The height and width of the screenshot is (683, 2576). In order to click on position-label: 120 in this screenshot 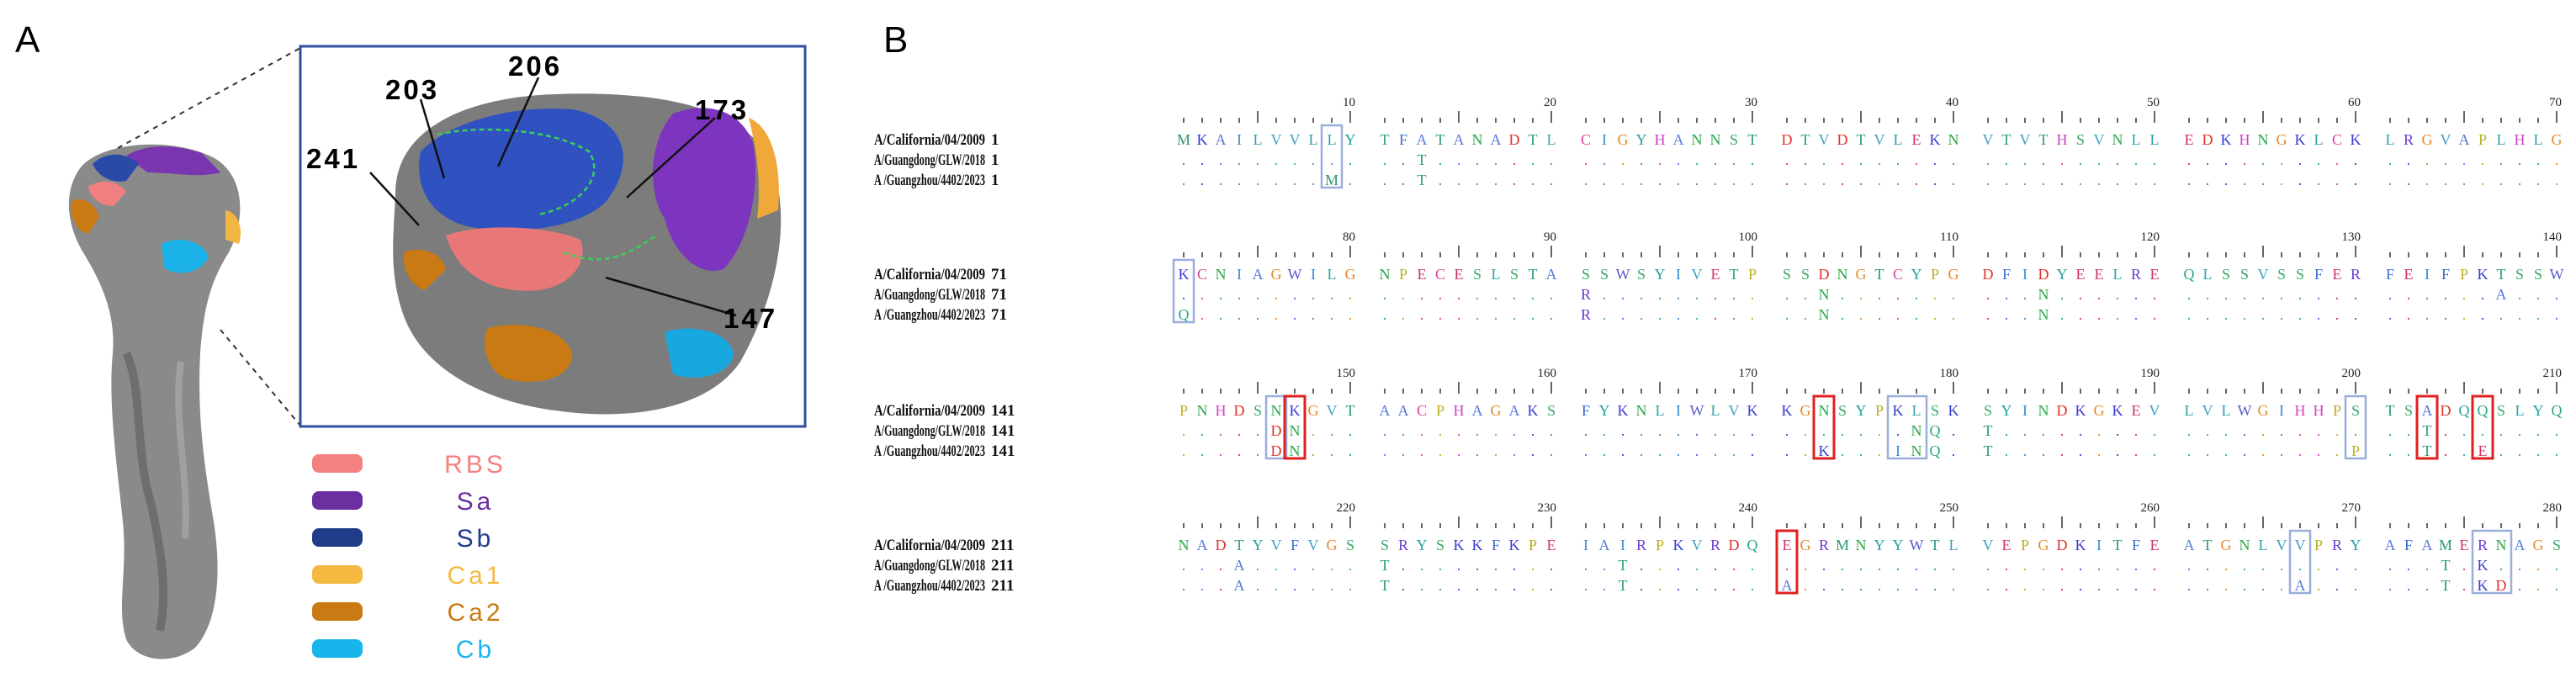, I will do `click(2150, 237)`.